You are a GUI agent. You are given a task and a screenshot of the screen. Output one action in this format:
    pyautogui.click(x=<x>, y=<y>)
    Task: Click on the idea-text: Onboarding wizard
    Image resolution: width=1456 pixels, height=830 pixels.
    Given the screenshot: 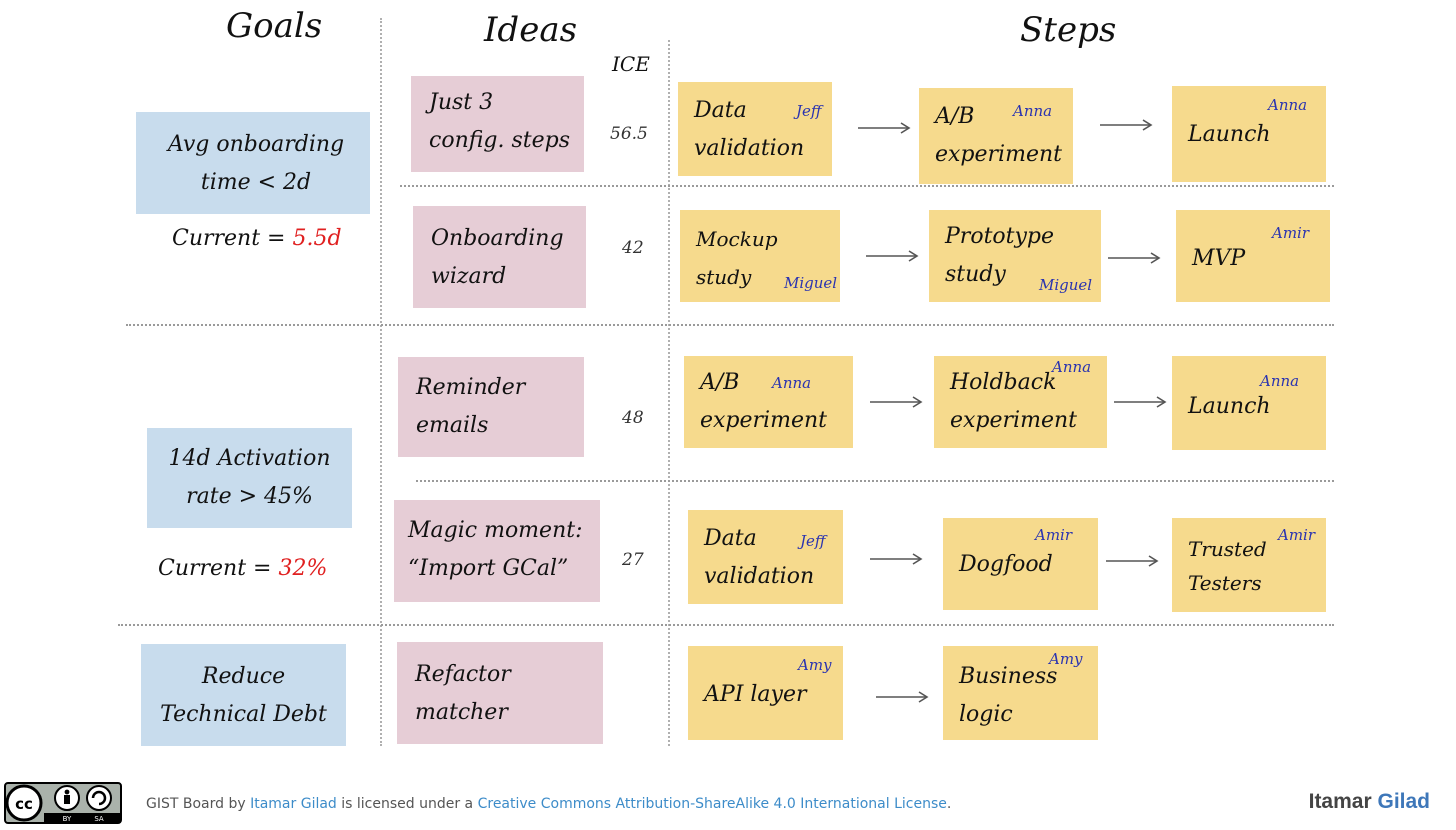 What is the action you would take?
    pyautogui.click(x=497, y=257)
    